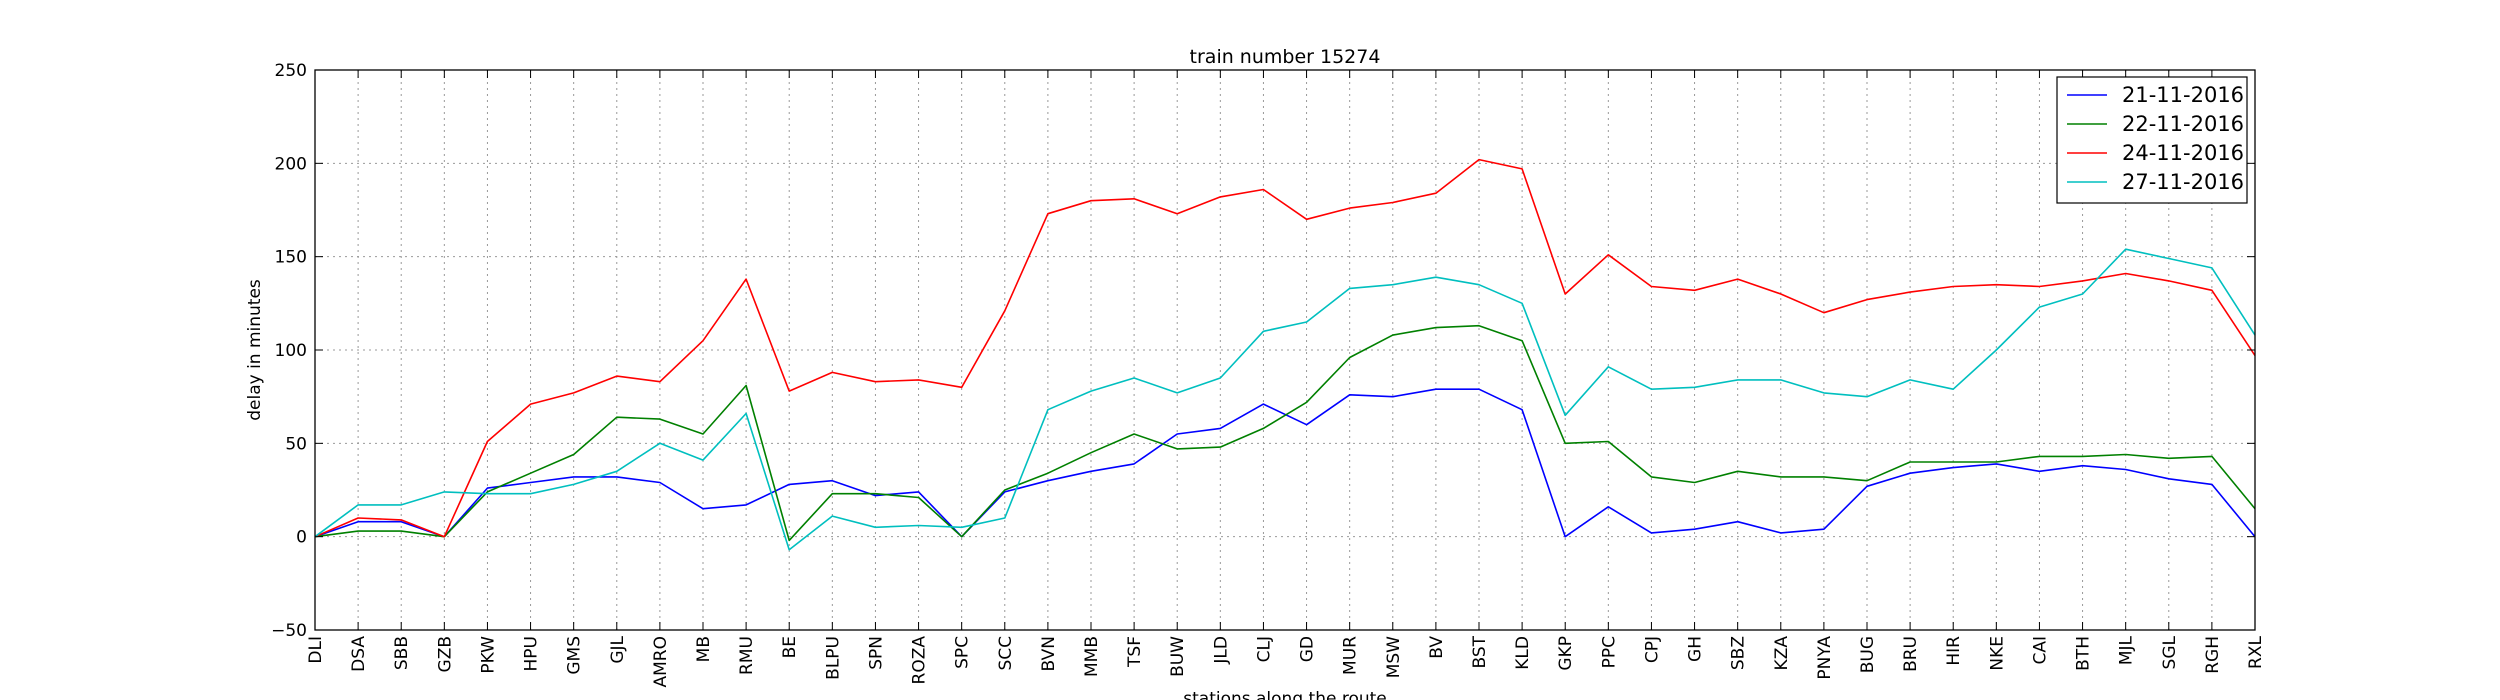  I want to click on x-tick-label: SBZ, so click(1739, 653).